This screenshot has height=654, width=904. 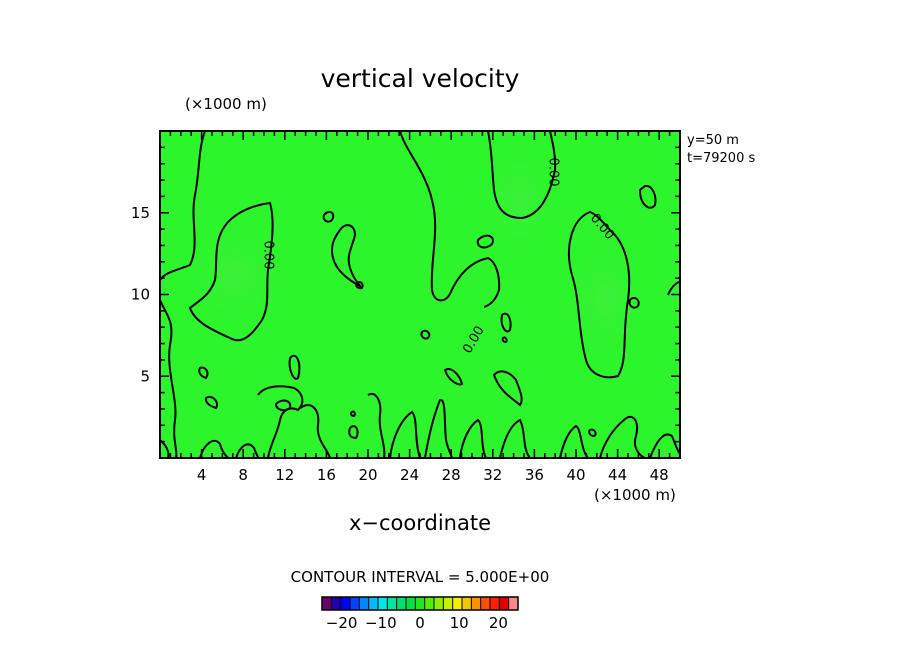 What do you see at coordinates (534, 475) in the screenshot?
I see `x-tick-label: 36` at bounding box center [534, 475].